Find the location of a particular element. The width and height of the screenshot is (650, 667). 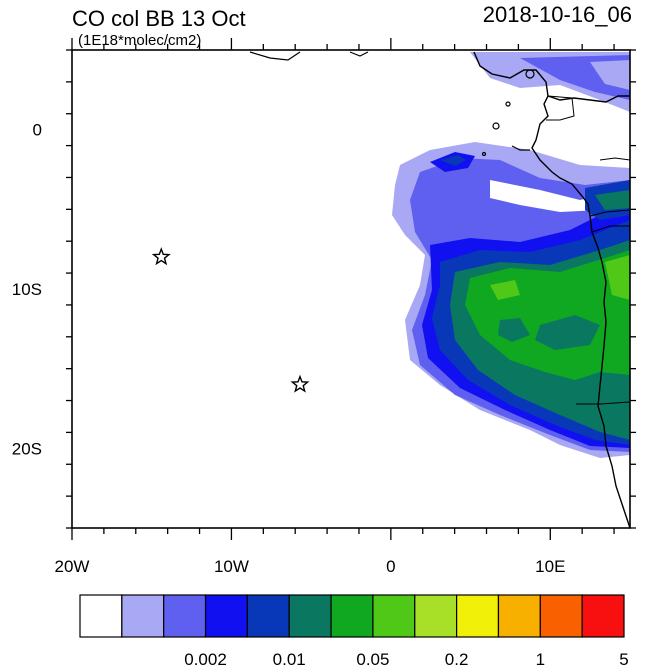

y-tick-label: 10S is located at coordinates (27, 289).